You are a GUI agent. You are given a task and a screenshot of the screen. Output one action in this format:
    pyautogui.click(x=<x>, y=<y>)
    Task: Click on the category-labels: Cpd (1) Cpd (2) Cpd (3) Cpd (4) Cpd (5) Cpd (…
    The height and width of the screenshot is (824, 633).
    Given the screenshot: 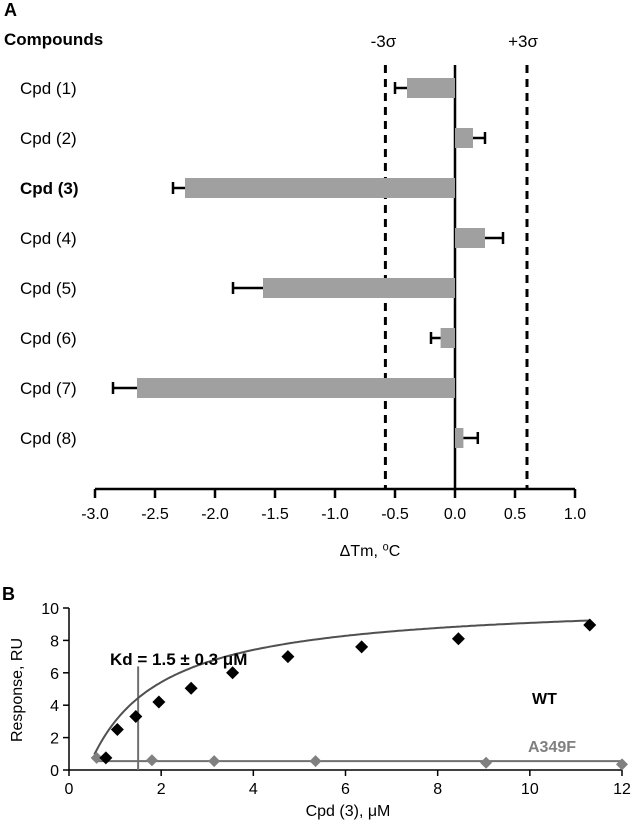 What is the action you would take?
    pyautogui.click(x=49, y=263)
    